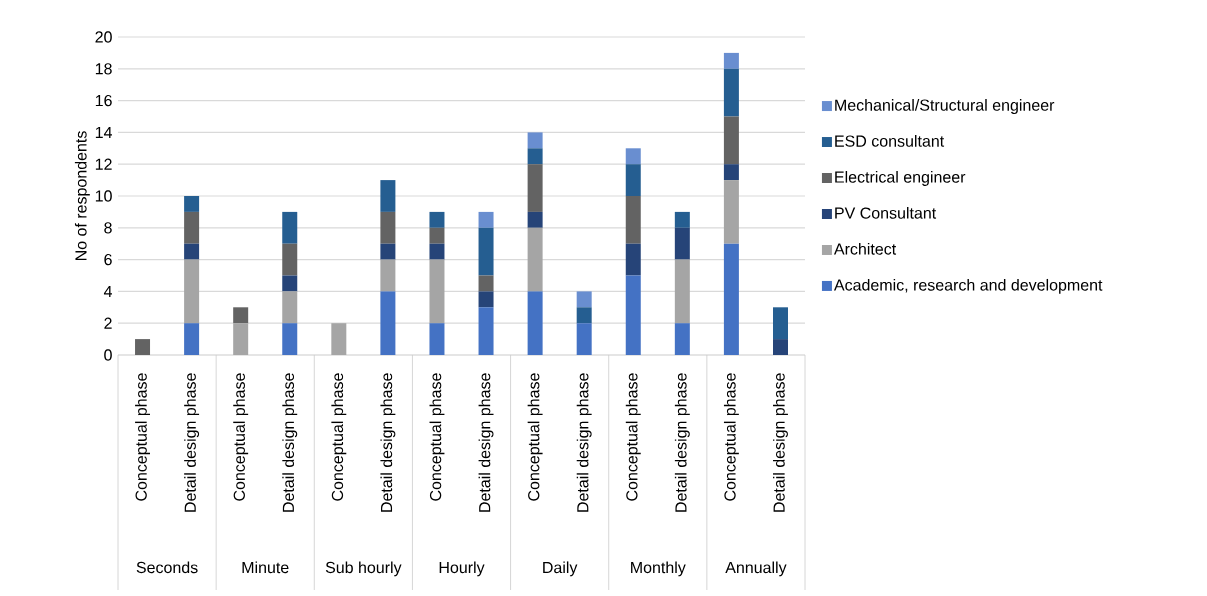 The height and width of the screenshot is (596, 1207). What do you see at coordinates (108, 323) in the screenshot?
I see `y-tick-label: 2` at bounding box center [108, 323].